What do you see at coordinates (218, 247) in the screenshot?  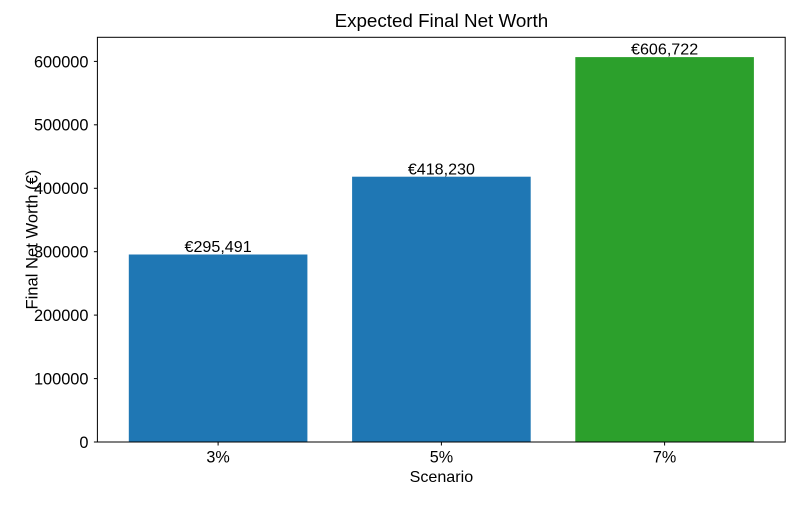 I see `svg-text: €295,491` at bounding box center [218, 247].